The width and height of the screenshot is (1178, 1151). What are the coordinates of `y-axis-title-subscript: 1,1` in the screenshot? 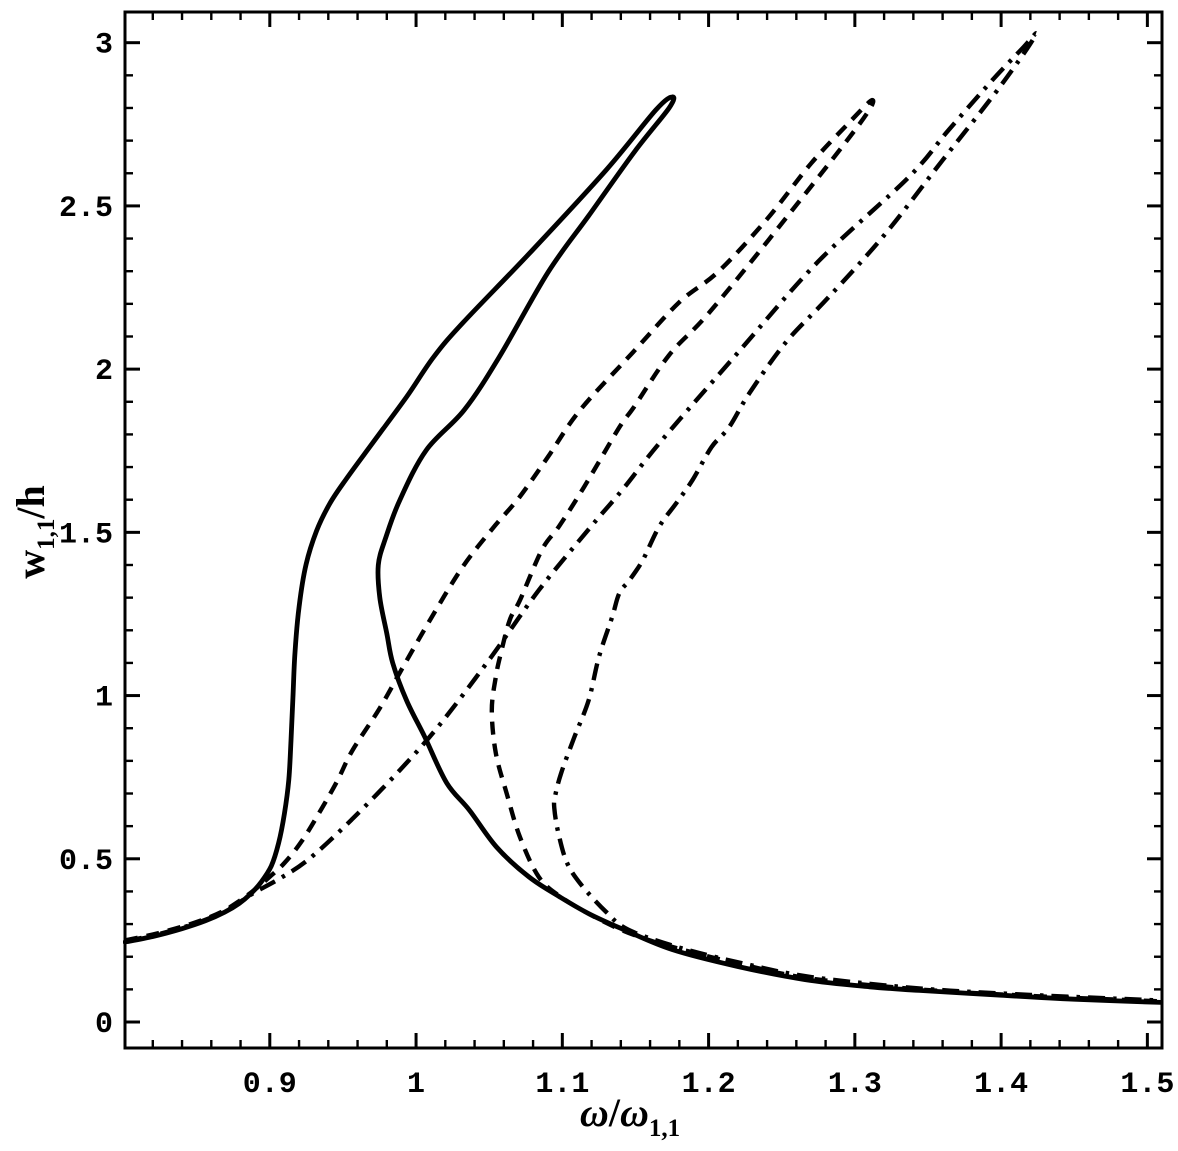 It's located at (46, 534).